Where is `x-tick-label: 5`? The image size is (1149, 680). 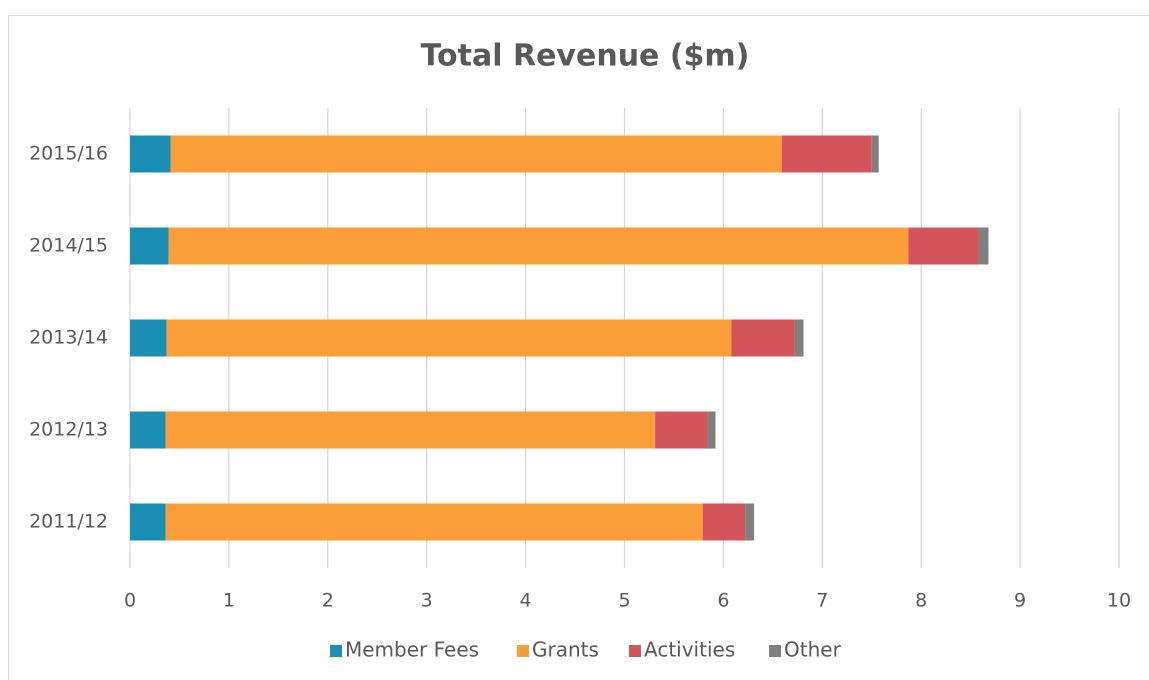 x-tick-label: 5 is located at coordinates (624, 601).